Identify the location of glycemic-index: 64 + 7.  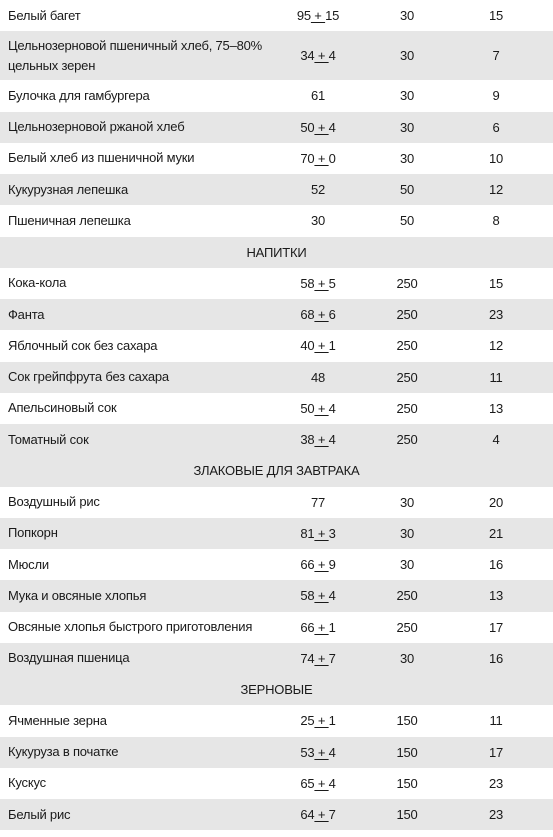
(318, 814).